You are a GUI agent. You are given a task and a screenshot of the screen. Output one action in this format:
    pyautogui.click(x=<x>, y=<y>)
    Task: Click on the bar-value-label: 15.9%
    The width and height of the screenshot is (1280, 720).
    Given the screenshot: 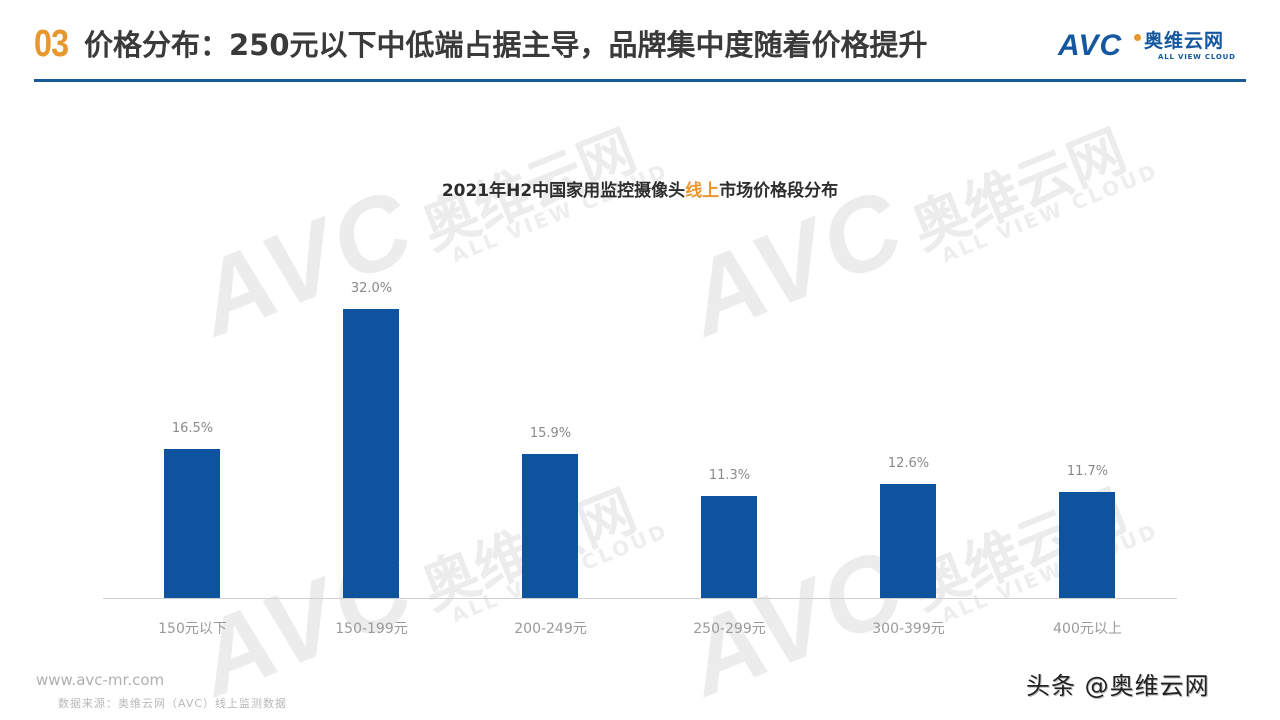 What is the action you would take?
    pyautogui.click(x=550, y=433)
    